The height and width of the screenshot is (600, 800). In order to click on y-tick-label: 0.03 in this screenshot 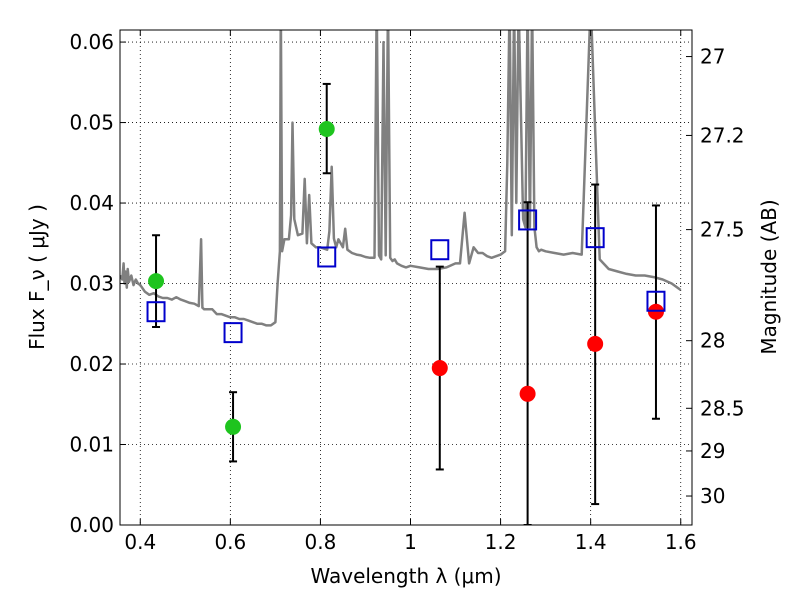, I will do `click(91, 284)`.